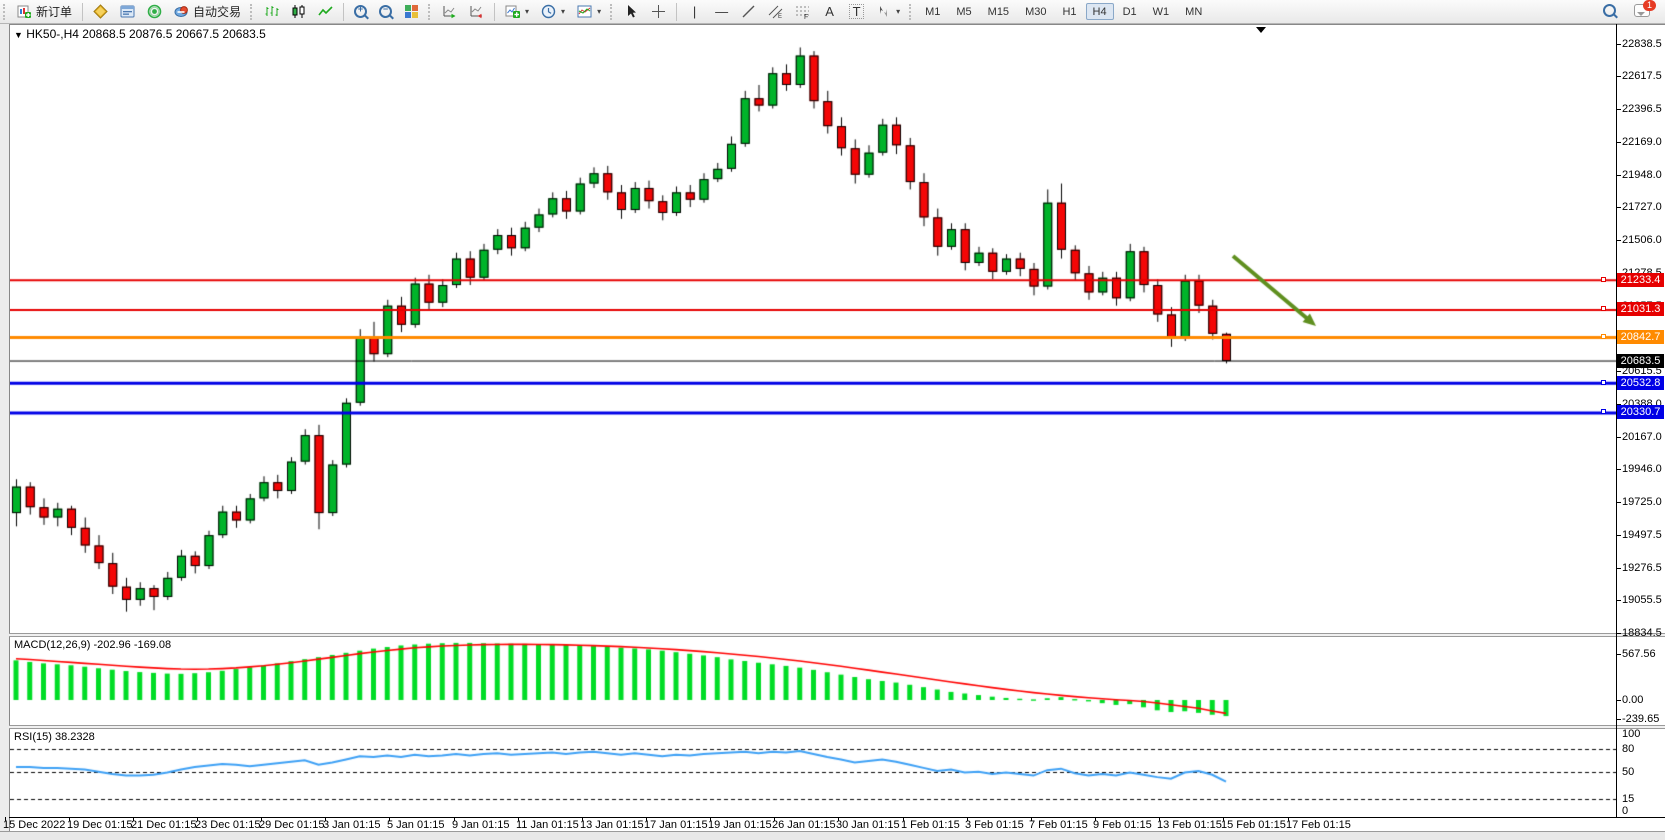  I want to click on tf-button-M15: M15, so click(998, 11).